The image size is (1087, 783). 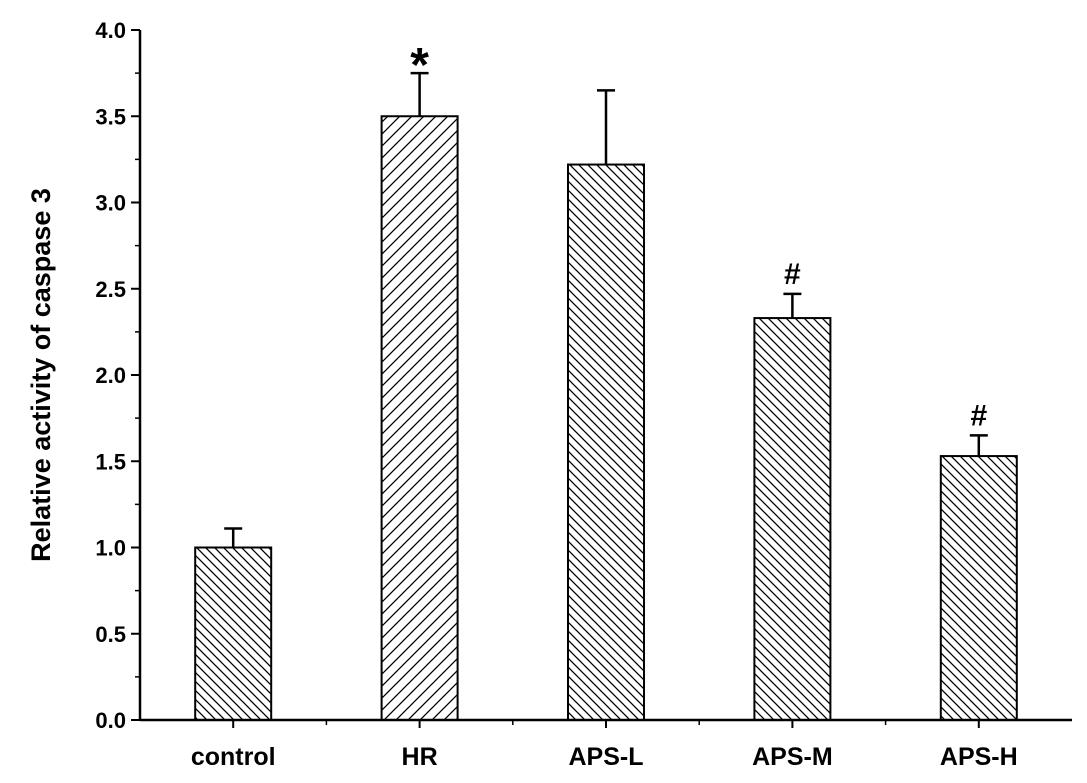 What do you see at coordinates (606, 442) in the screenshot?
I see `bar-aps-l` at bounding box center [606, 442].